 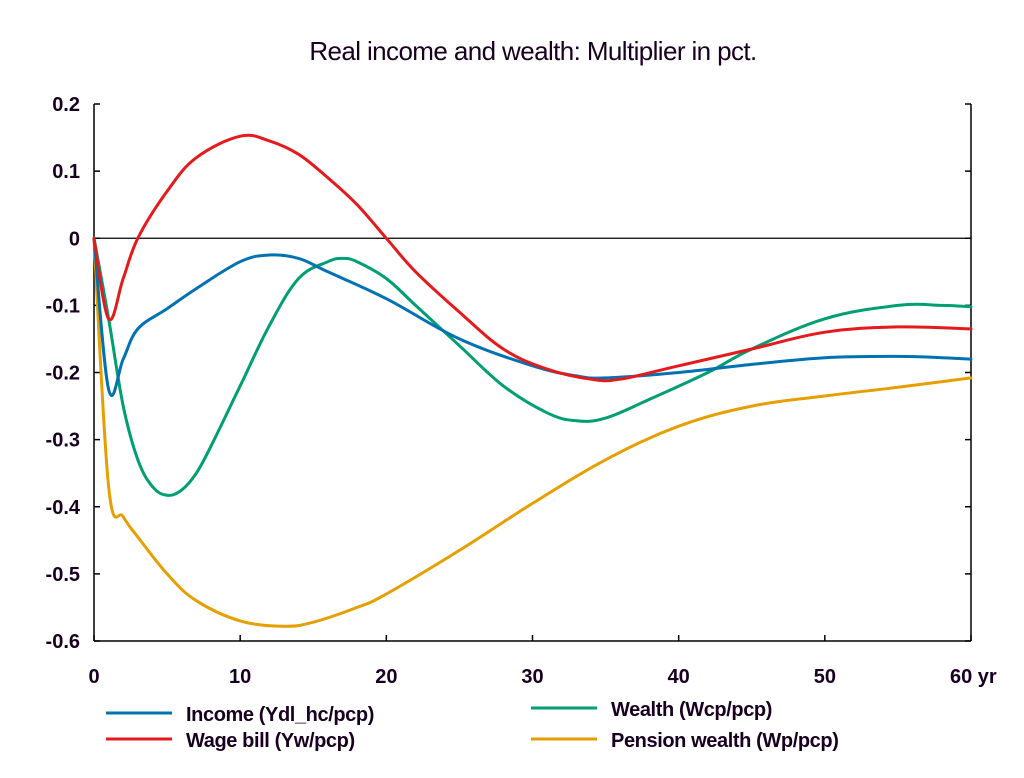 I want to click on legend-item: Pension wealth (Wp/pcp), so click(x=685, y=741).